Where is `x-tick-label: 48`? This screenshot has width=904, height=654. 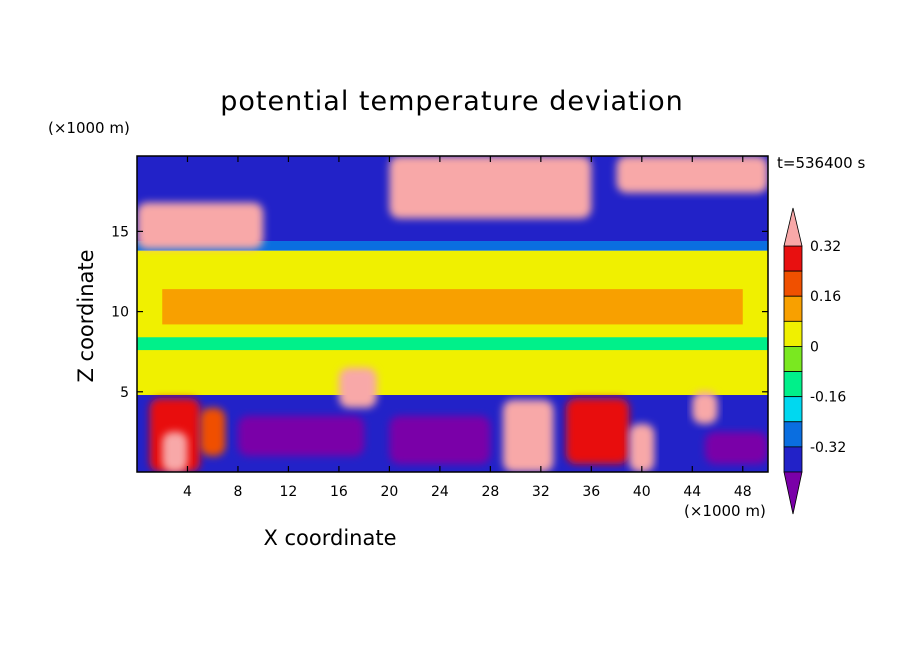
x-tick-label: 48 is located at coordinates (743, 492).